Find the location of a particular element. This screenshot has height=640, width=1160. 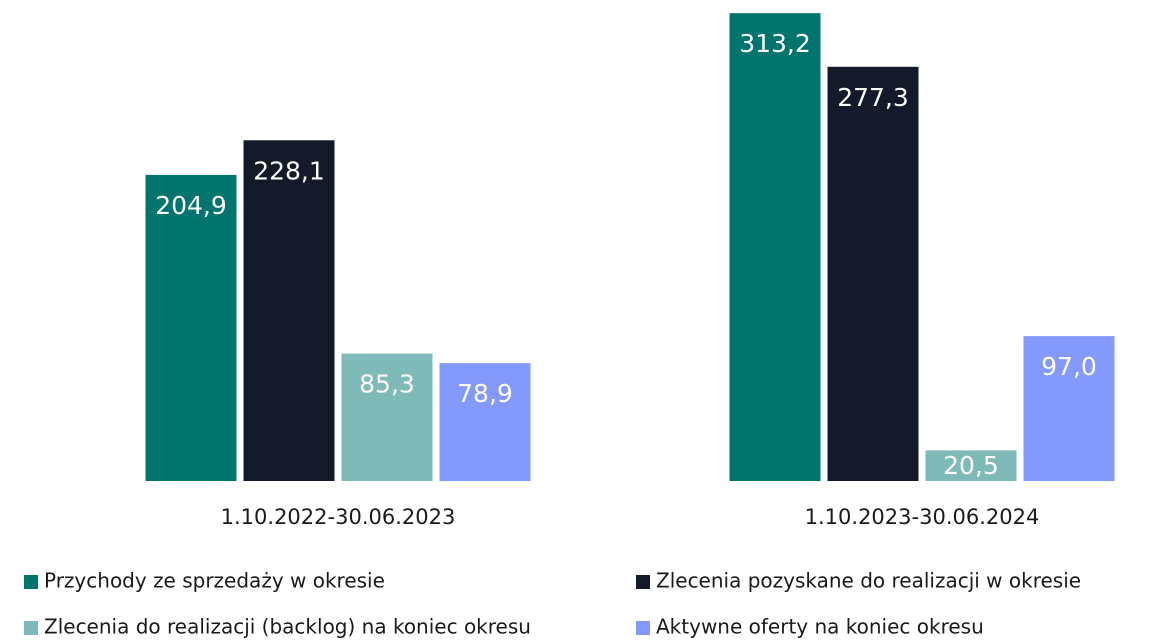

x-tick-label: 1.10.2023-30.06.2024 is located at coordinates (922, 517).